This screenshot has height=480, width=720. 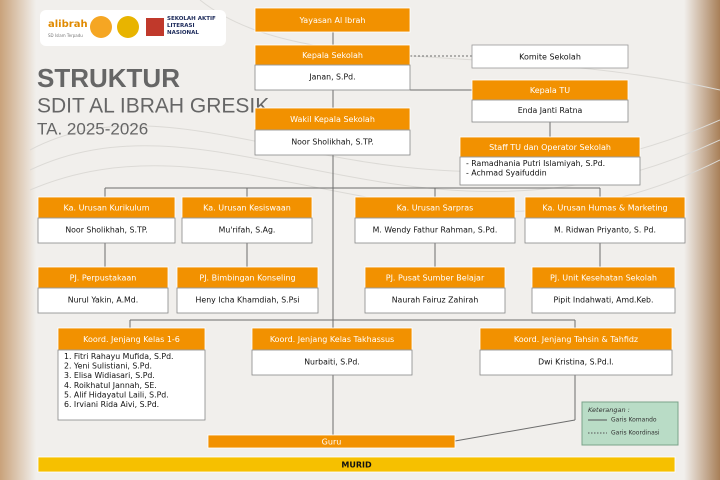 What do you see at coordinates (131, 339) in the screenshot?
I see `node-title: Koord. Jenjang Kelas 1-6` at bounding box center [131, 339].